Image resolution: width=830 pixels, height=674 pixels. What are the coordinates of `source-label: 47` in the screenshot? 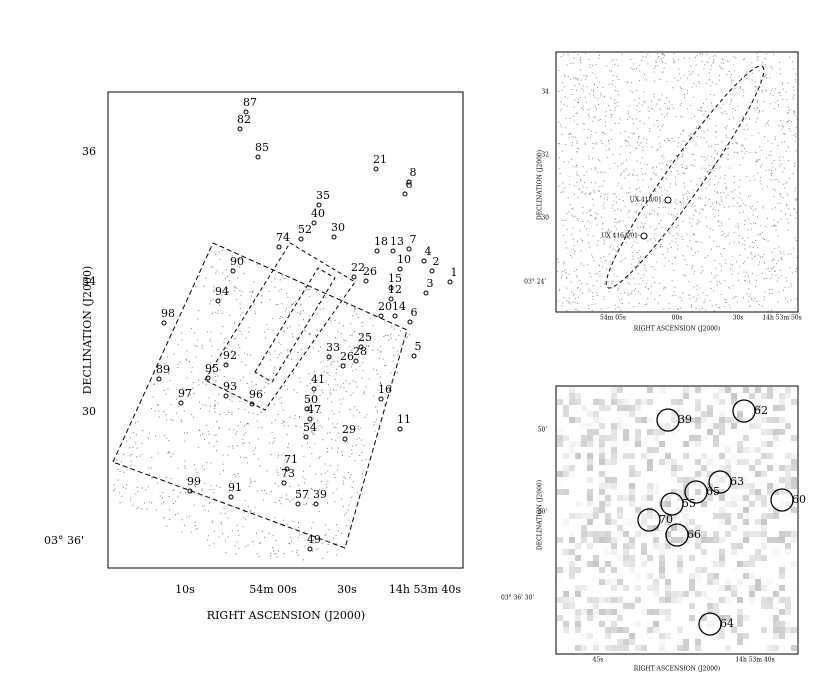 It's located at (314, 409).